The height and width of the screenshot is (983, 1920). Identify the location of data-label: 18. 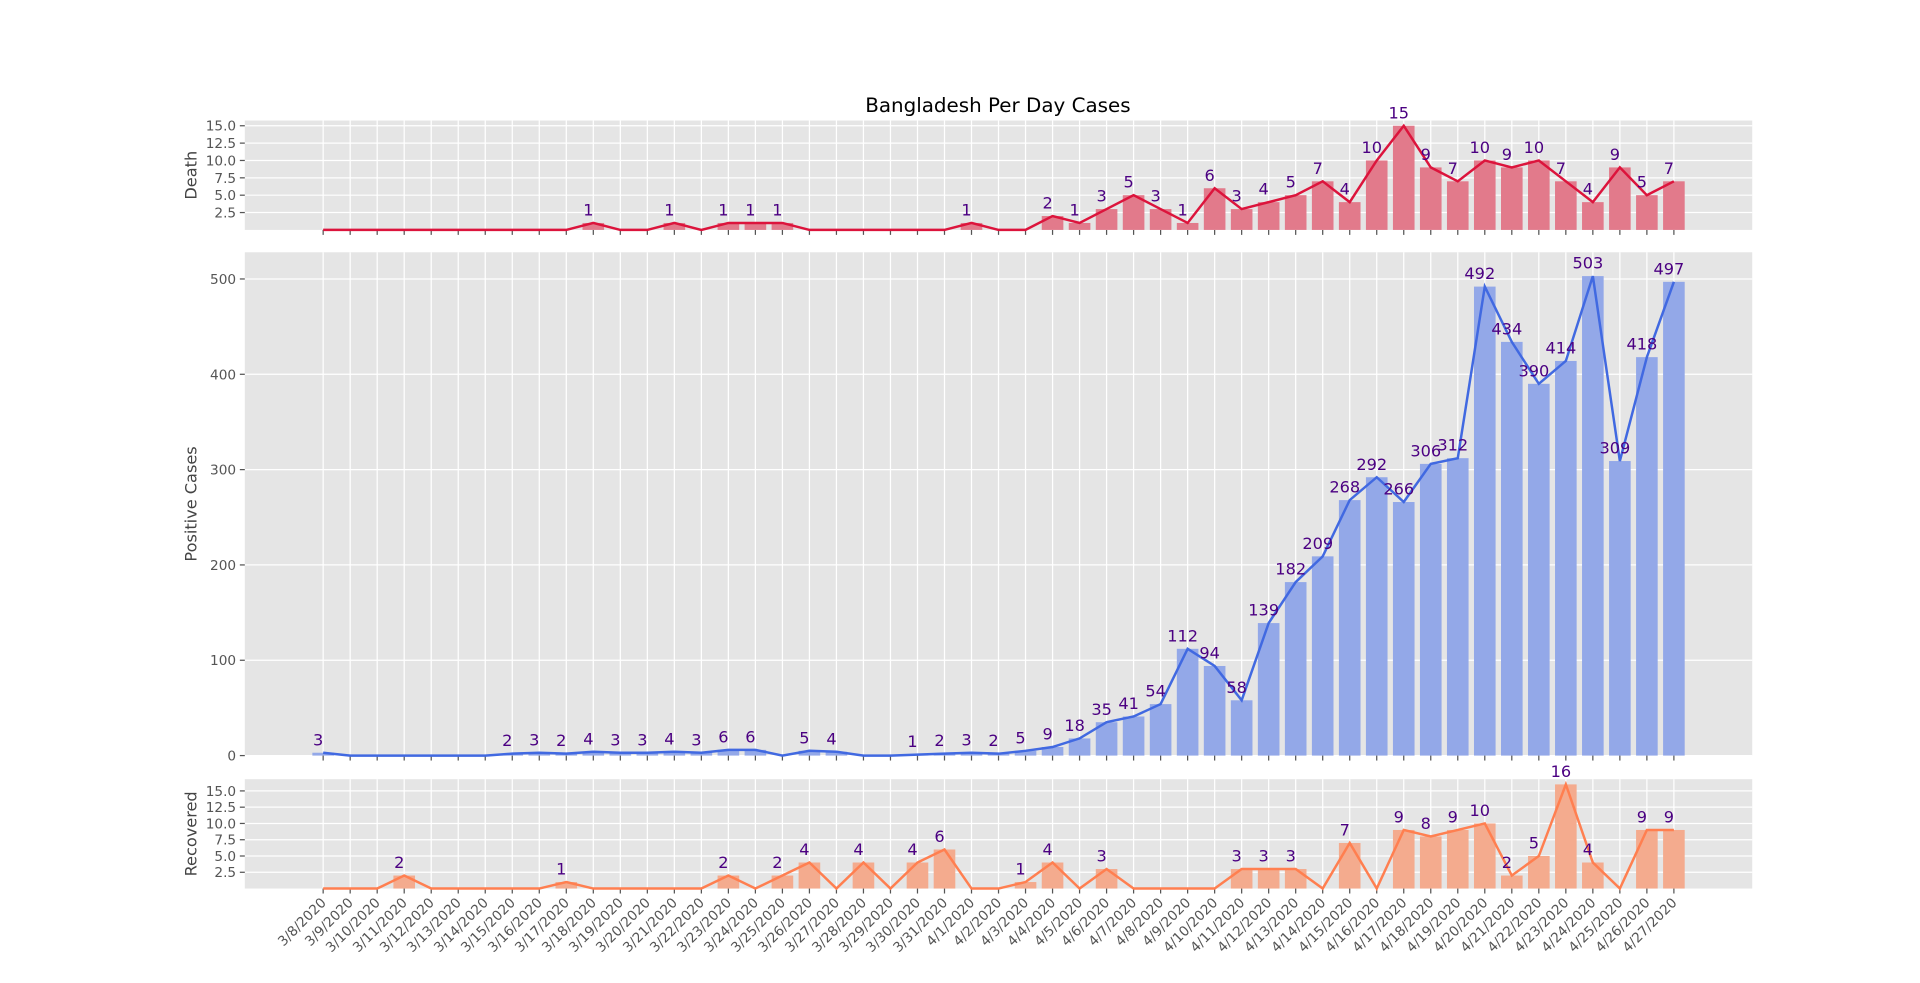
(1074, 725).